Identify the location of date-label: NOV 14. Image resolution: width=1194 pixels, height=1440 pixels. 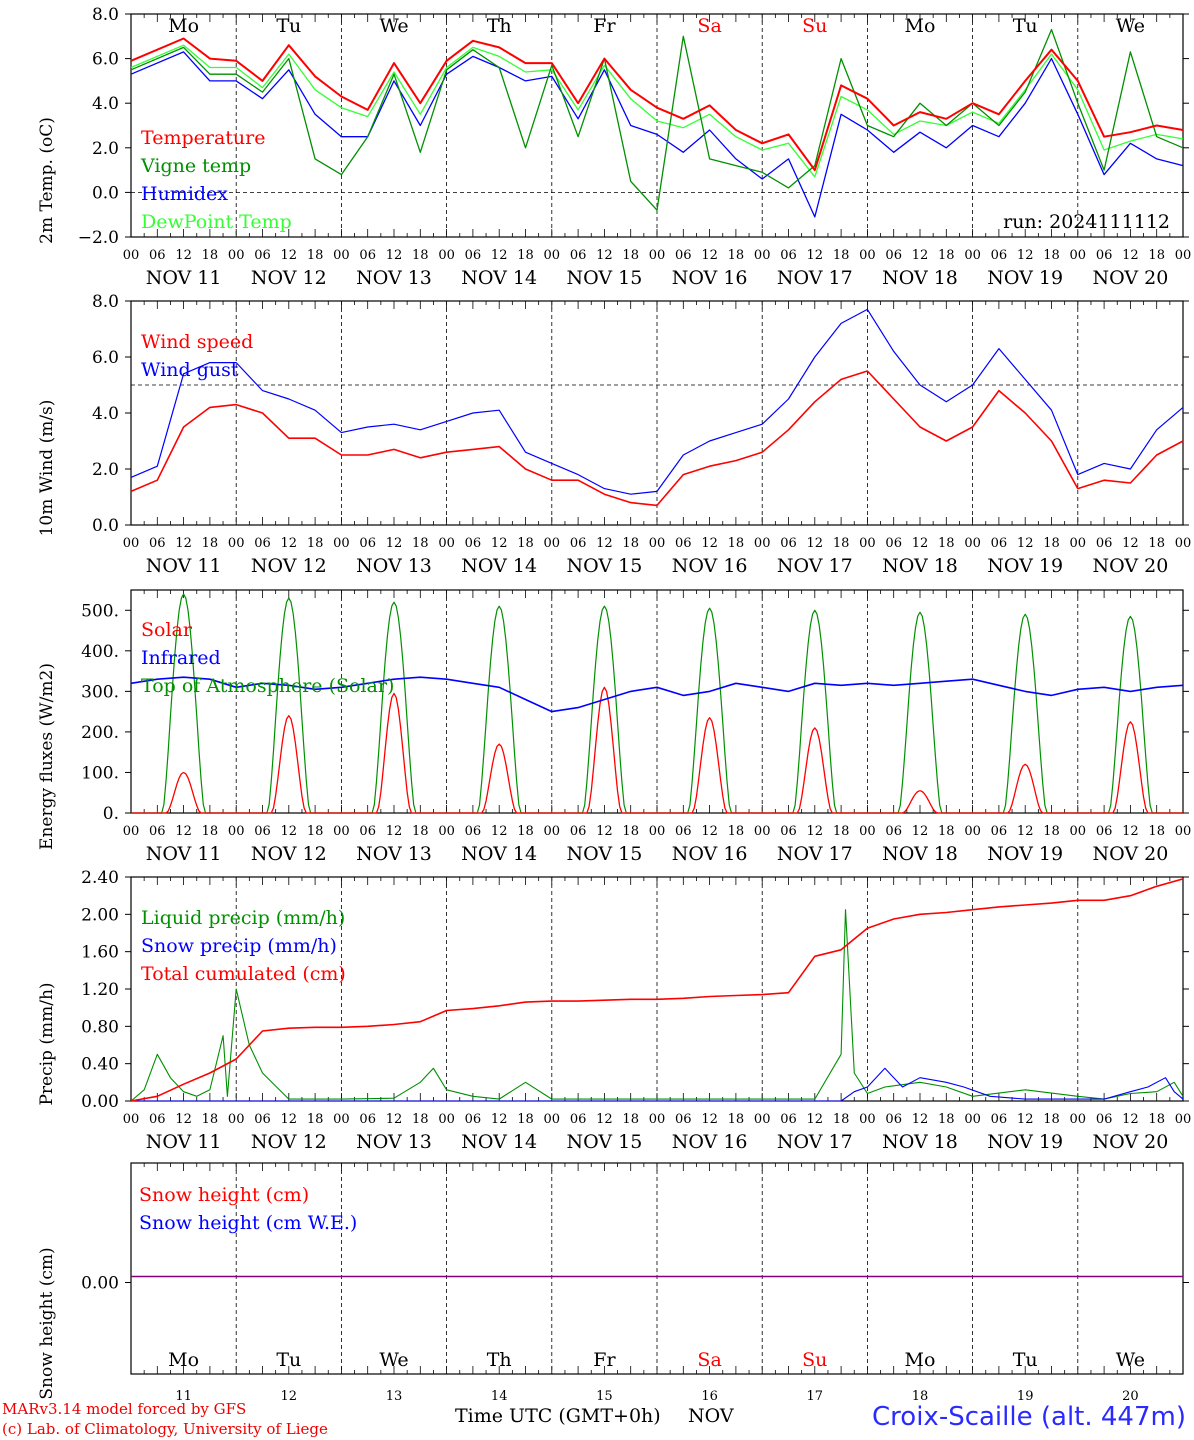
(499, 566).